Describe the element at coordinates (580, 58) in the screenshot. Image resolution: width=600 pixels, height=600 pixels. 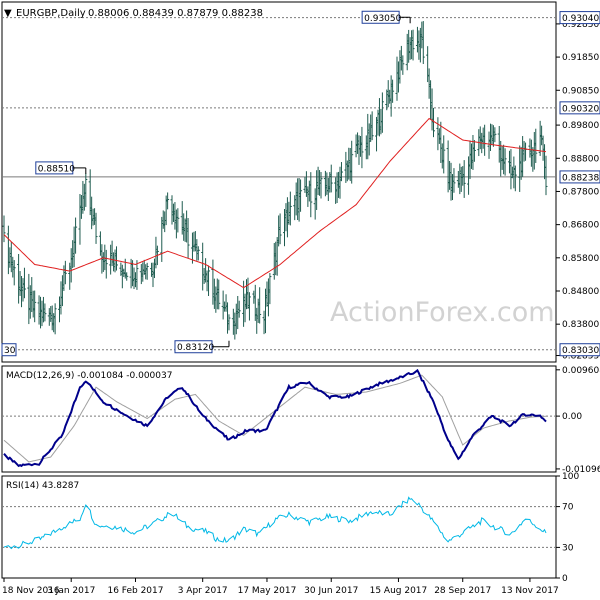
I see `price-tick-label: 0.91850` at that location.